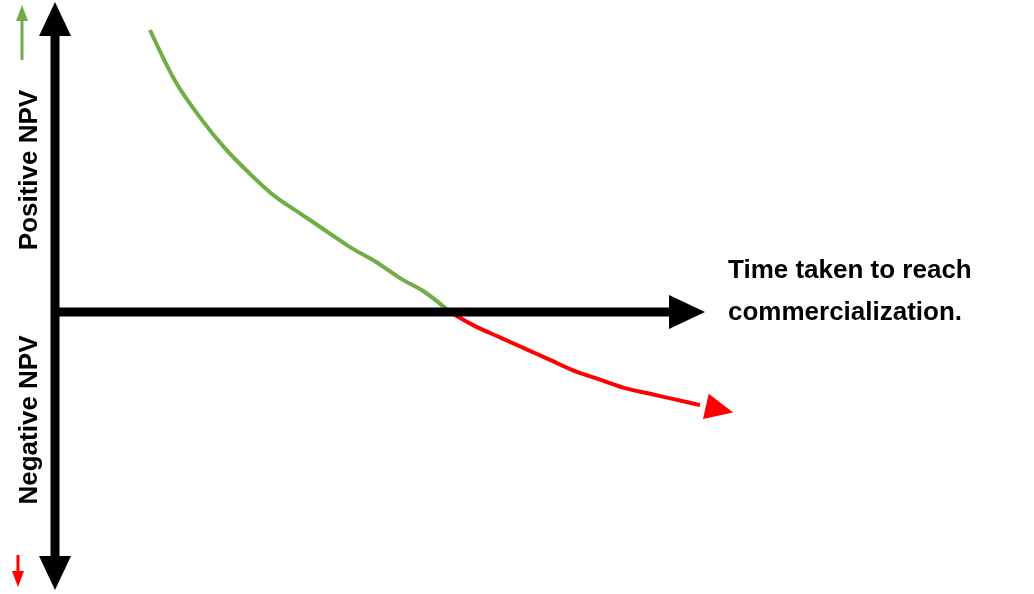  Describe the element at coordinates (850, 290) in the screenshot. I see `x-axis-title: Time taken to reach commercialization.` at that location.